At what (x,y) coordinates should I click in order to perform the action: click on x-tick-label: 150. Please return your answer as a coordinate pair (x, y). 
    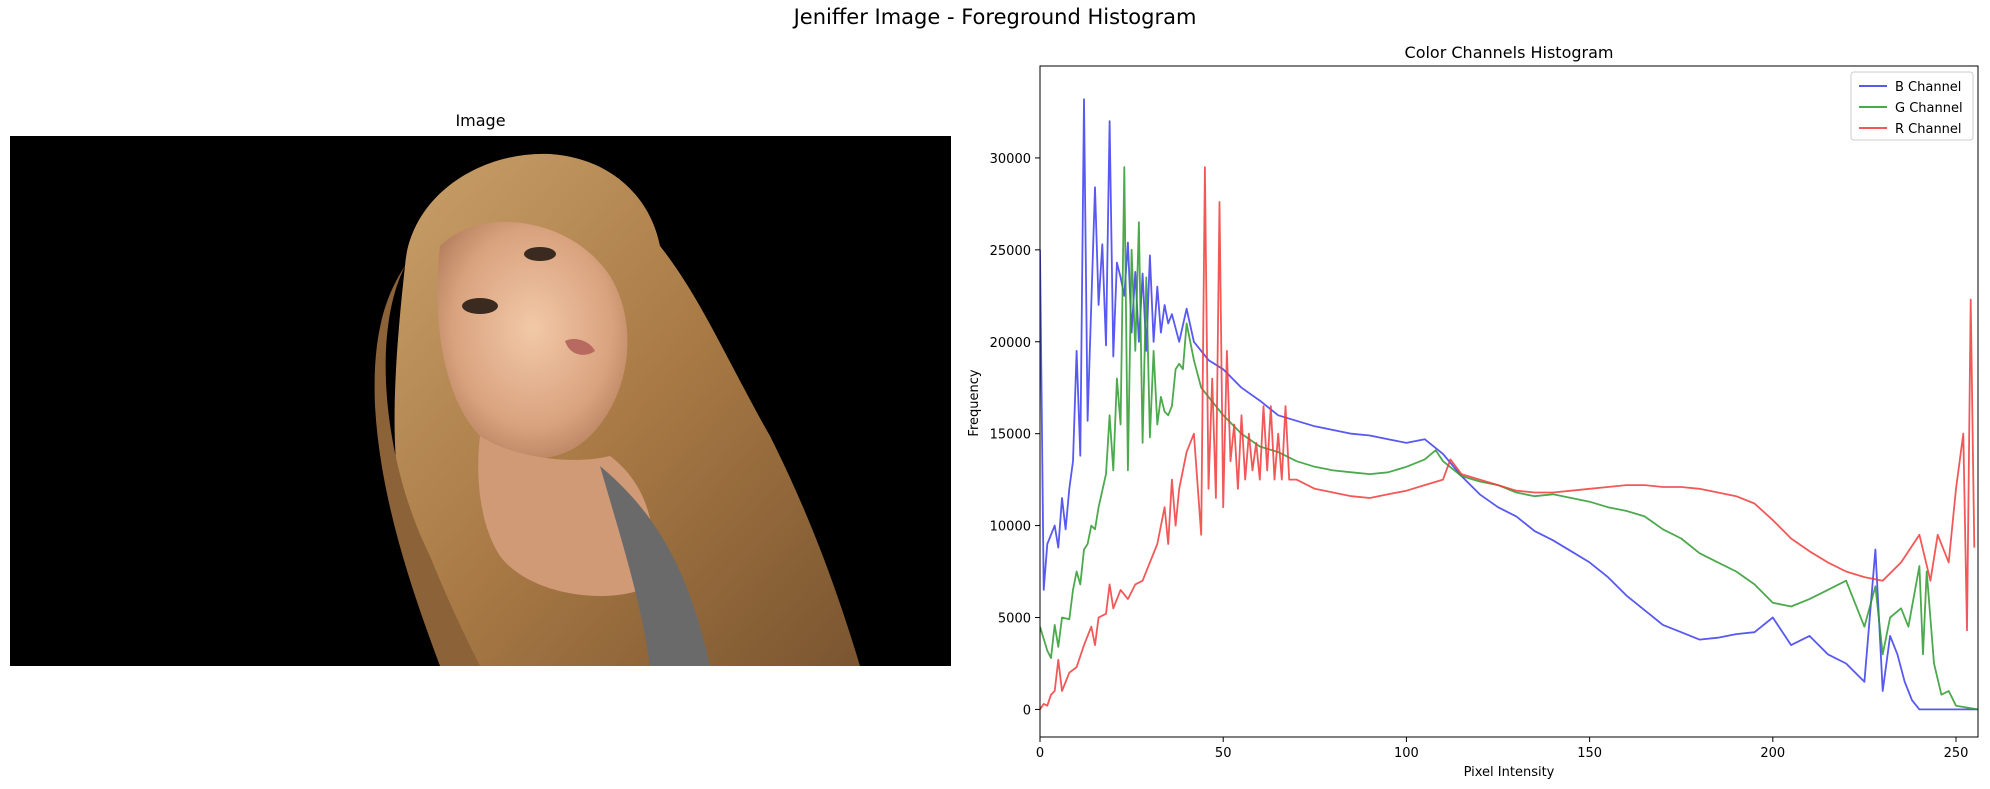
    Looking at the image, I should click on (1589, 753).